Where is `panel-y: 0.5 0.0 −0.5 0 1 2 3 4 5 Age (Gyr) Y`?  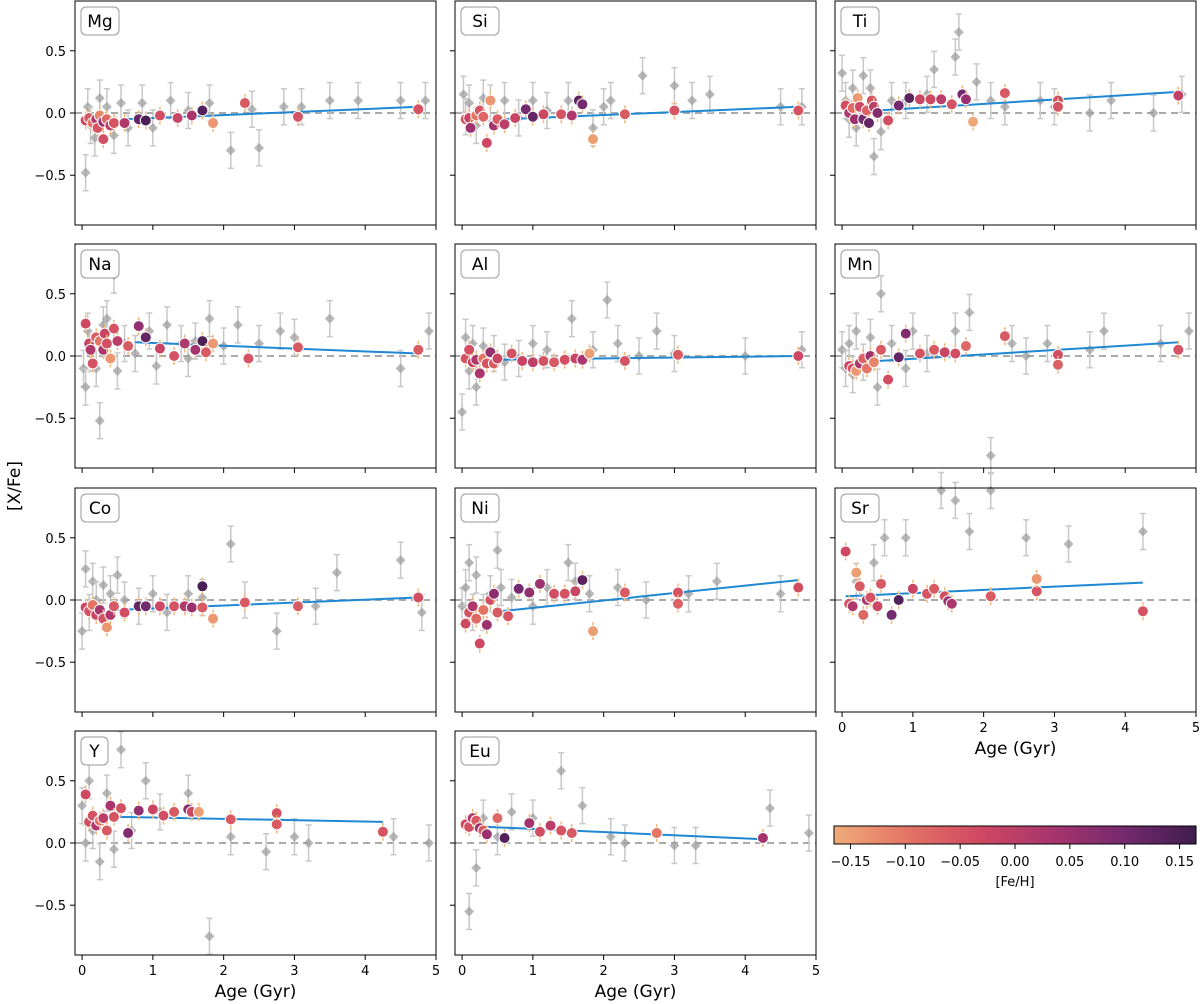
panel-y: 0.5 0.0 −0.5 0 1 2 3 4 5 Age (Gyr) Y is located at coordinates (237, 866).